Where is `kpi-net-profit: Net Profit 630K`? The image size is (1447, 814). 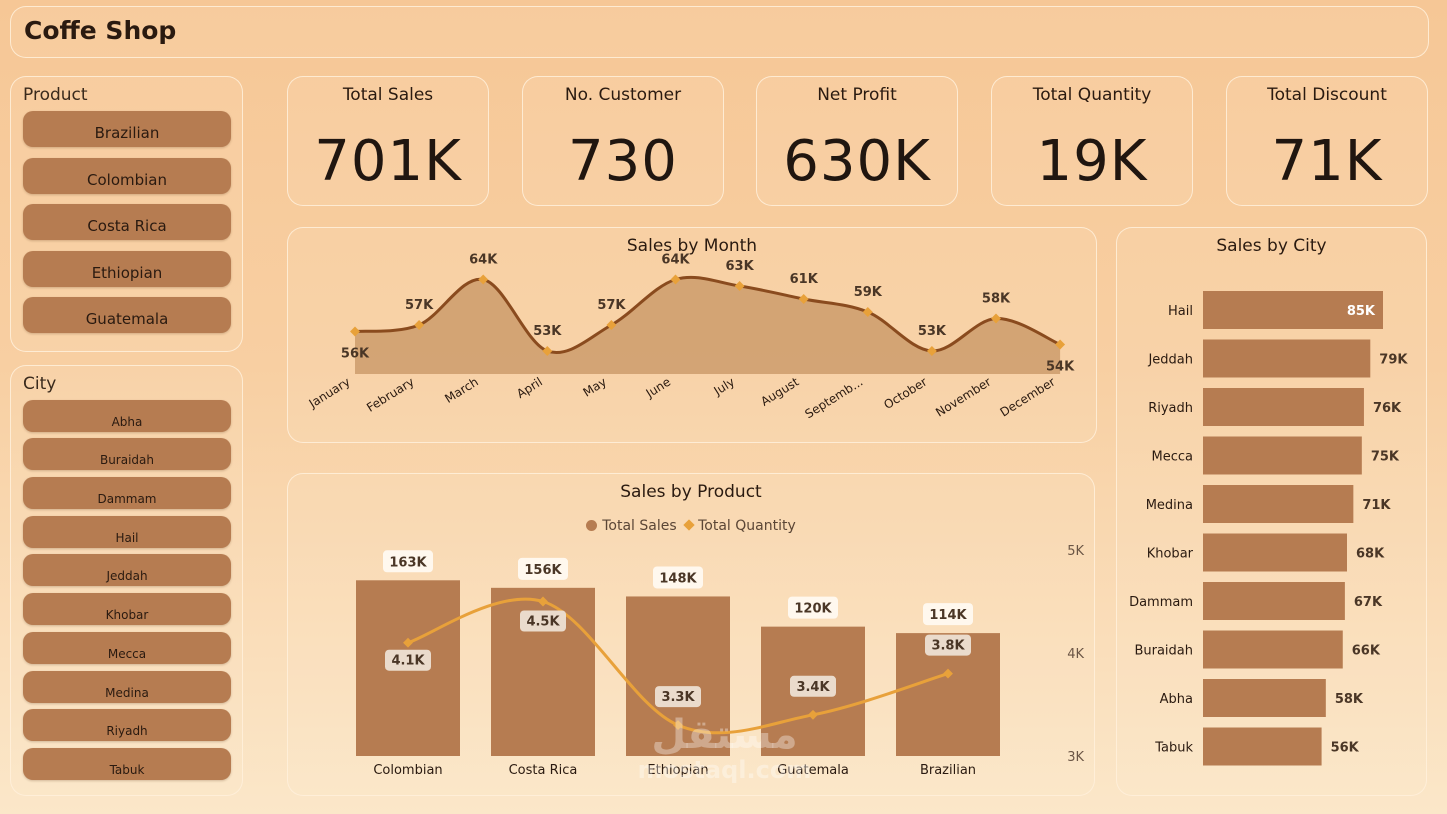
kpi-net-profit: Net Profit 630K is located at coordinates (857, 141).